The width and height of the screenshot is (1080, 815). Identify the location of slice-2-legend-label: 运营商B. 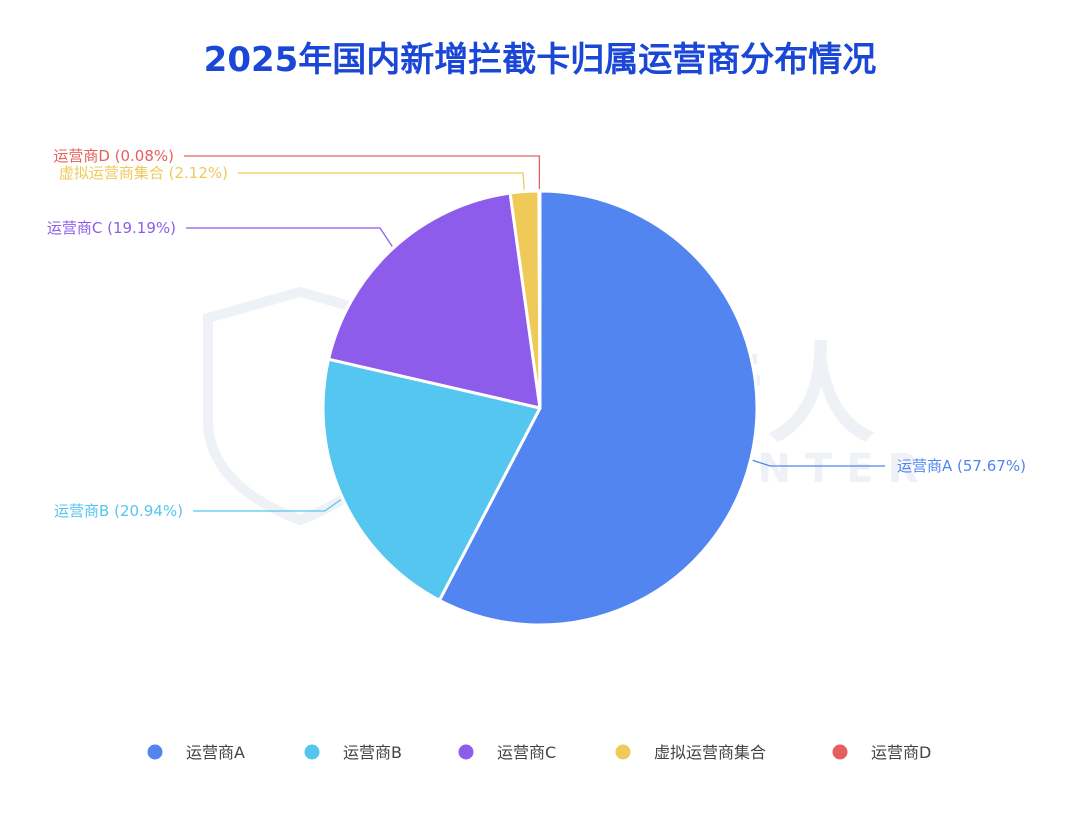
(372, 752).